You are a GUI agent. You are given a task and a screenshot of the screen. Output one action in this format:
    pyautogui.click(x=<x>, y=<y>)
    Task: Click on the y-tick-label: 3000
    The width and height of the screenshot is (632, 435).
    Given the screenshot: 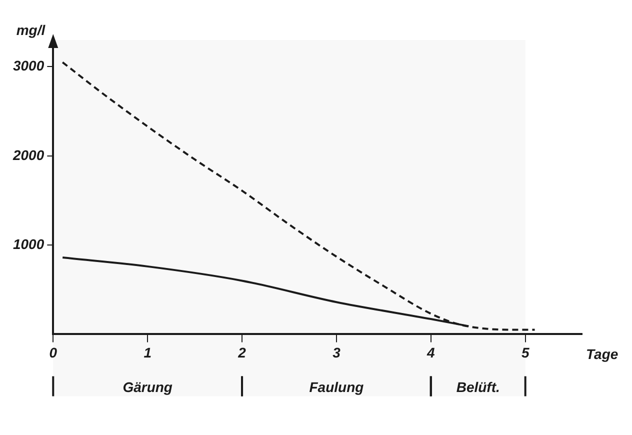 What is the action you would take?
    pyautogui.click(x=28, y=66)
    